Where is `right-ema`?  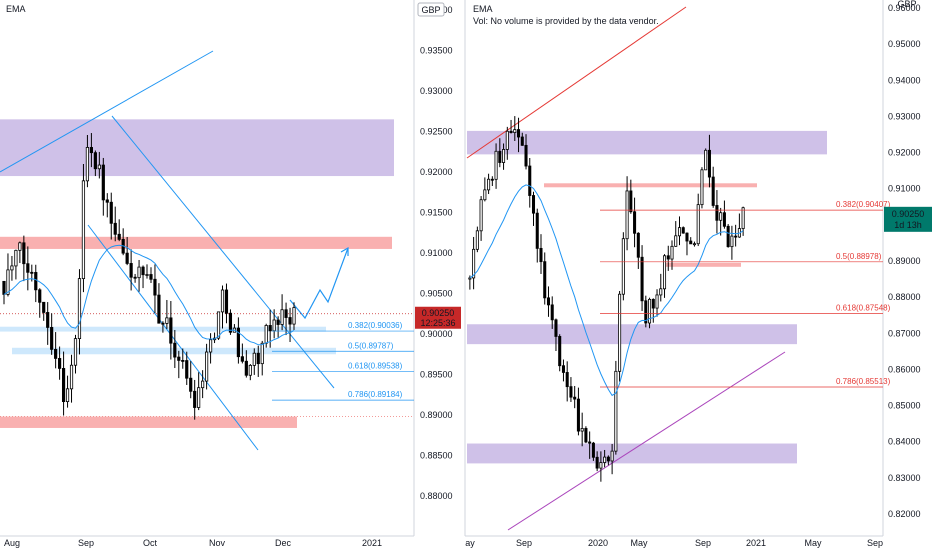 right-ema is located at coordinates (606, 290).